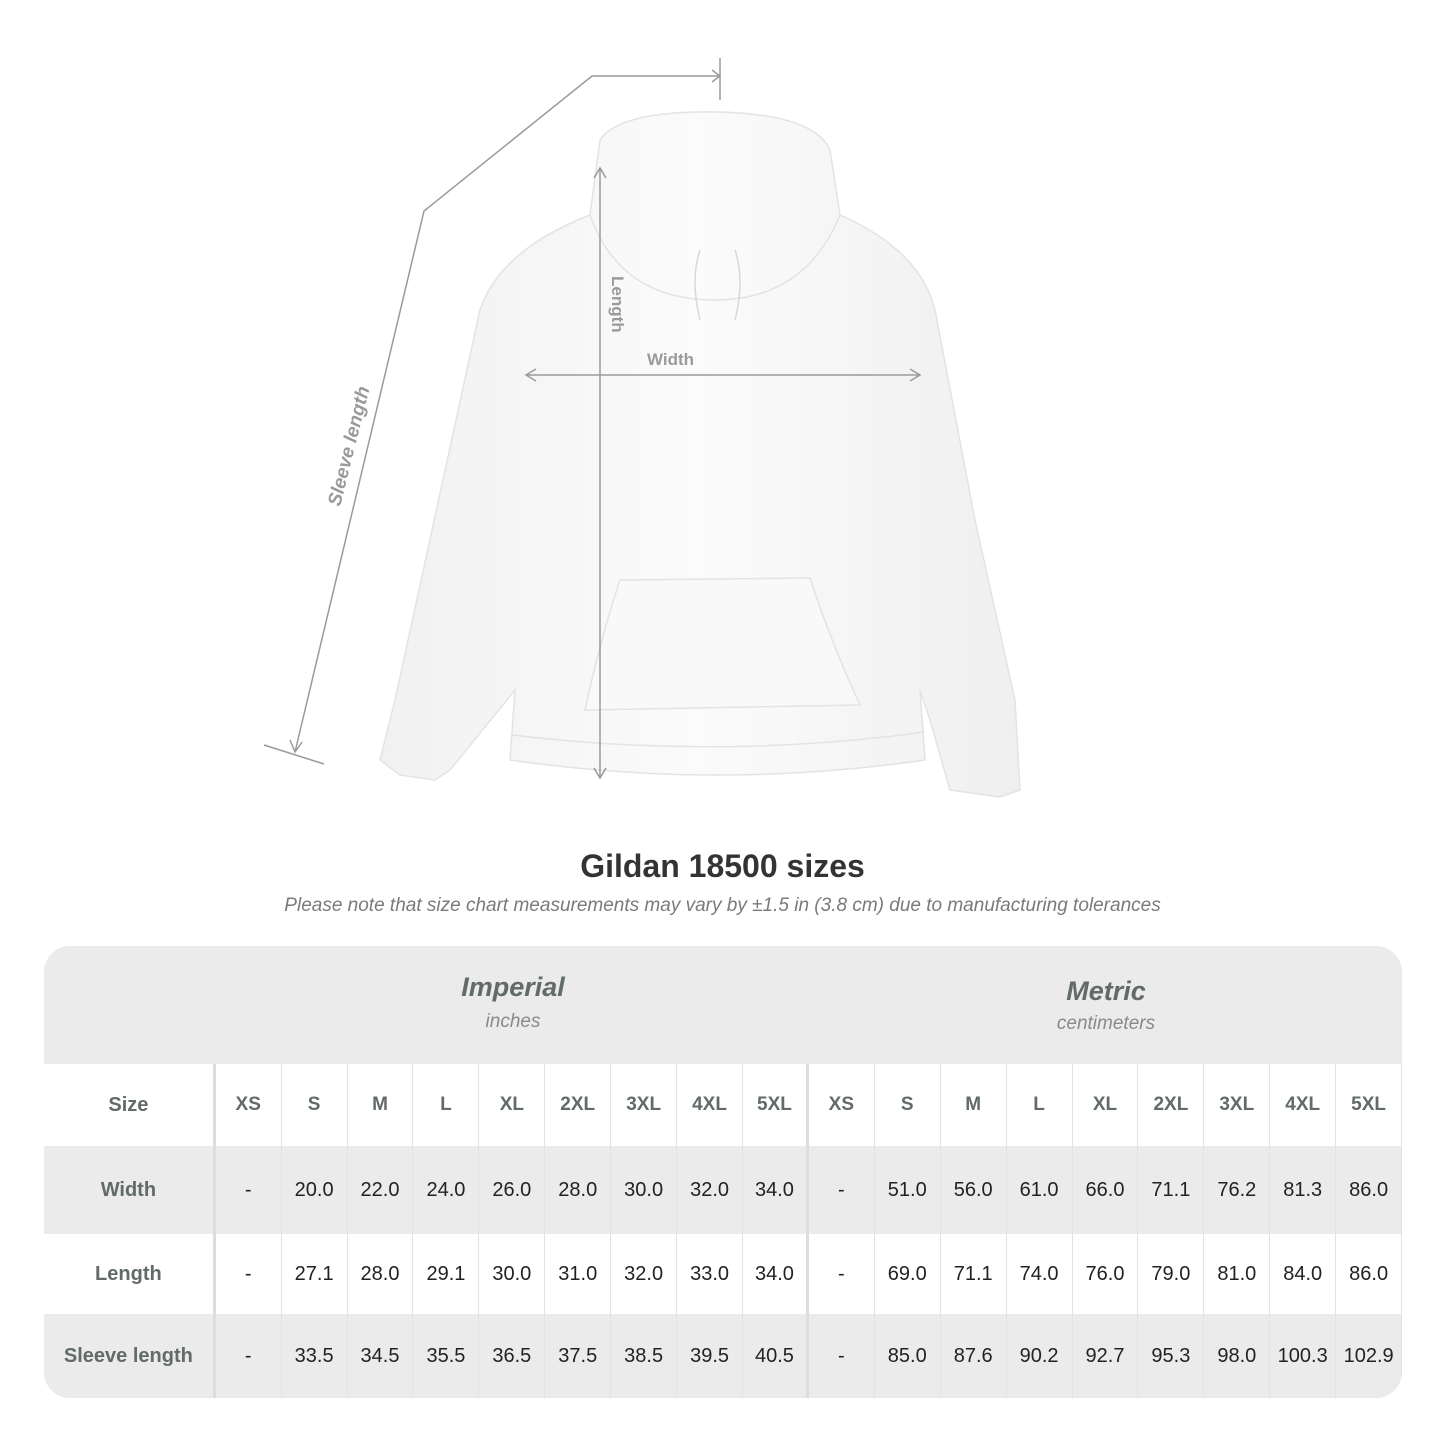 This screenshot has height=1445, width=1445. What do you see at coordinates (1106, 1356) in the screenshot?
I see `metric-value-cell: 92.7` at bounding box center [1106, 1356].